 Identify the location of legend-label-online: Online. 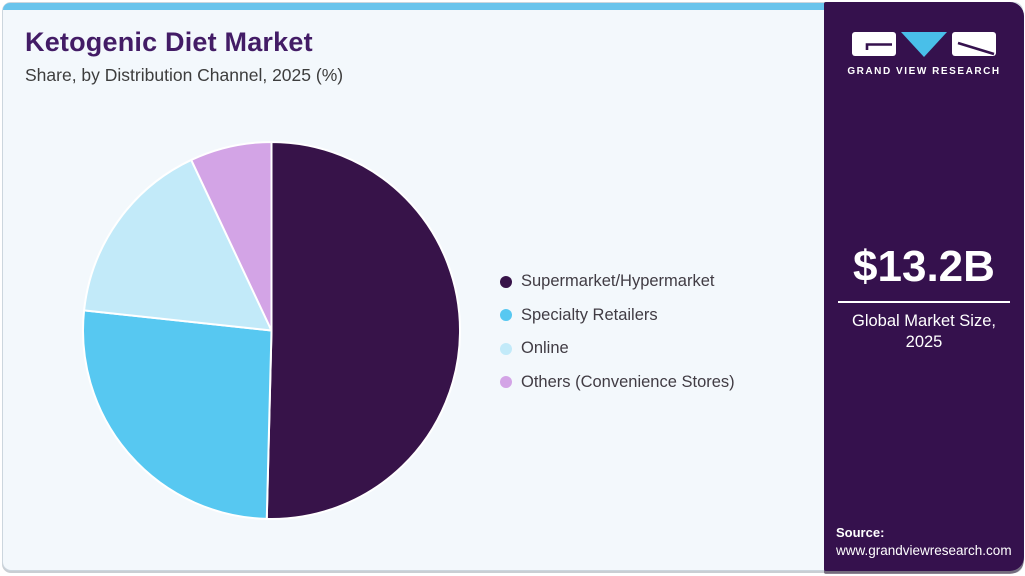
(545, 348).